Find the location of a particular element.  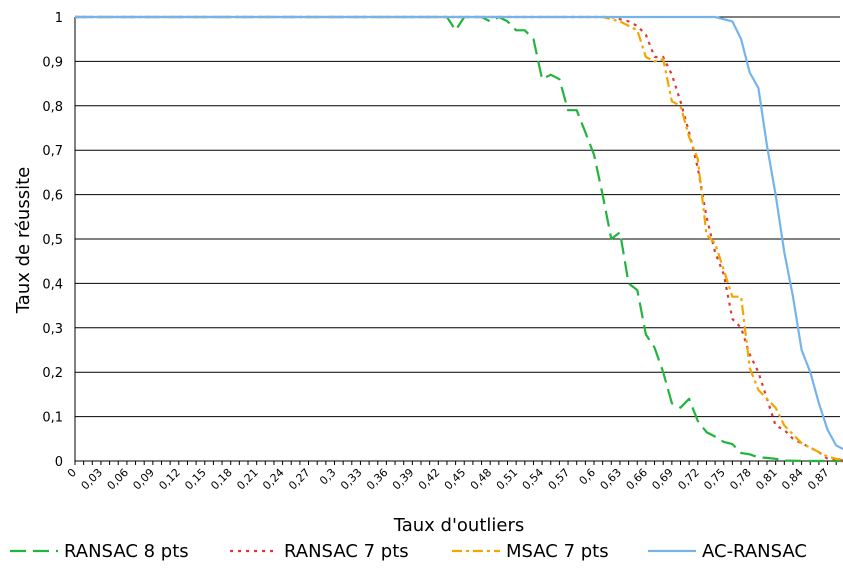

x-tick-label: 0,51 is located at coordinates (507, 479).